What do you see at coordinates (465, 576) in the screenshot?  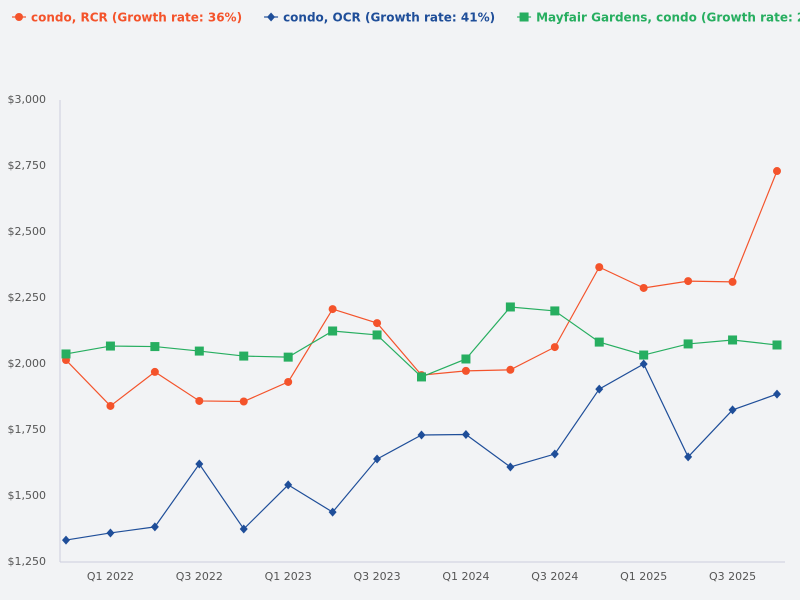 I see `x-tick-label: Q1 2024` at bounding box center [465, 576].